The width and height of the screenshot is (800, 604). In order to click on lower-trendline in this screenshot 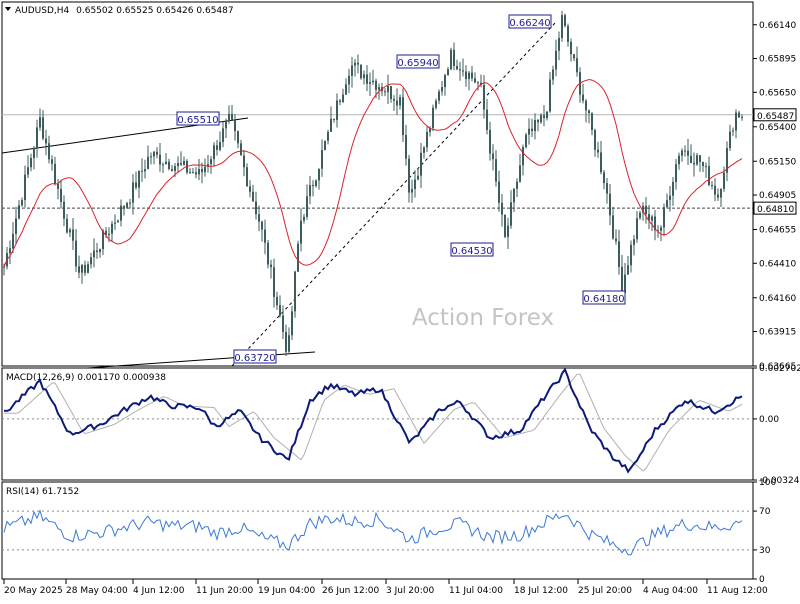, I will do `click(201, 360)`.